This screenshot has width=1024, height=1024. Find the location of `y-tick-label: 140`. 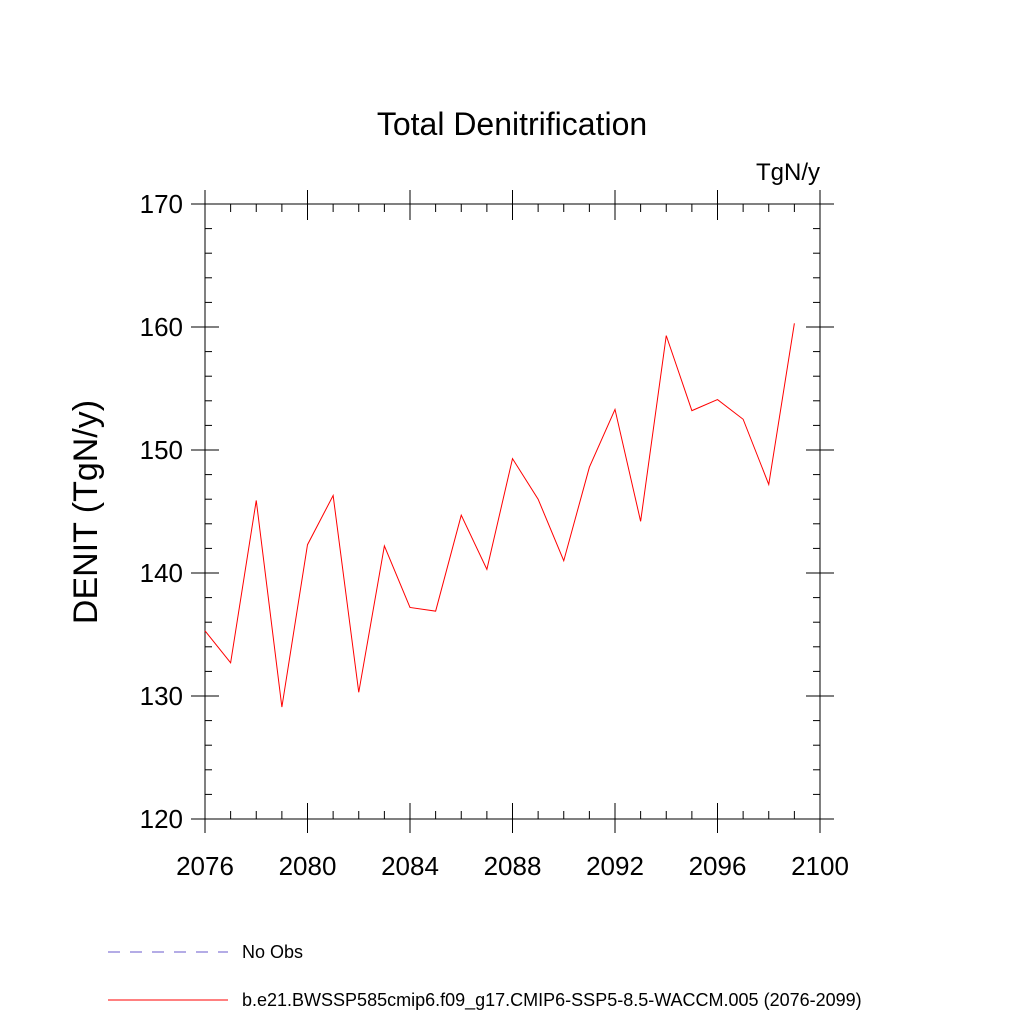

y-tick-label: 140 is located at coordinates (161, 573).